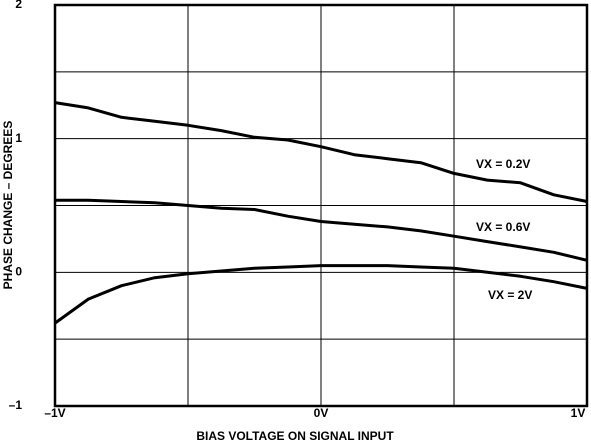  Describe the element at coordinates (8, 205) in the screenshot. I see `y-axis-label: PHASE CHANGE – DEGREES` at that location.